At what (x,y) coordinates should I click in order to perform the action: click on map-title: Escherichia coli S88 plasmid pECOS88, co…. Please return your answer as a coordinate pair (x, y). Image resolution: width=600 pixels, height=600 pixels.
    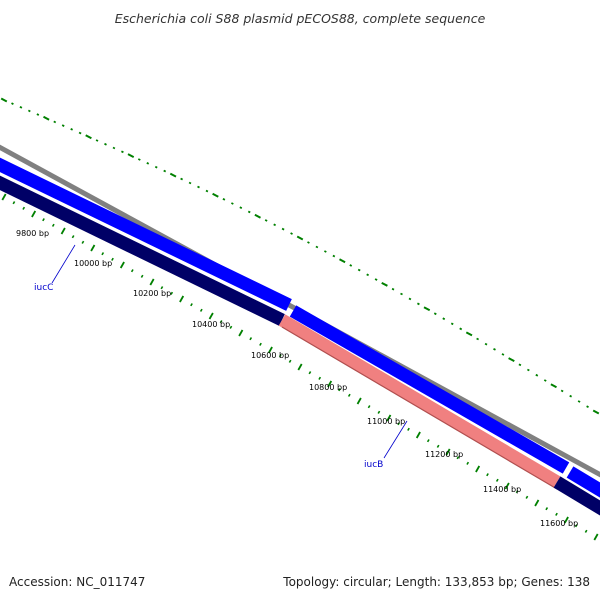
    Looking at the image, I should click on (300, 18).